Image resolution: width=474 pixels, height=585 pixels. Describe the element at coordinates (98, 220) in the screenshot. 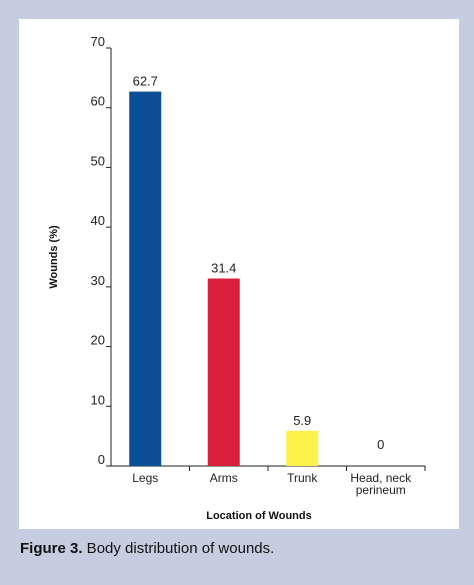

I see `y-tick-label: 40` at that location.